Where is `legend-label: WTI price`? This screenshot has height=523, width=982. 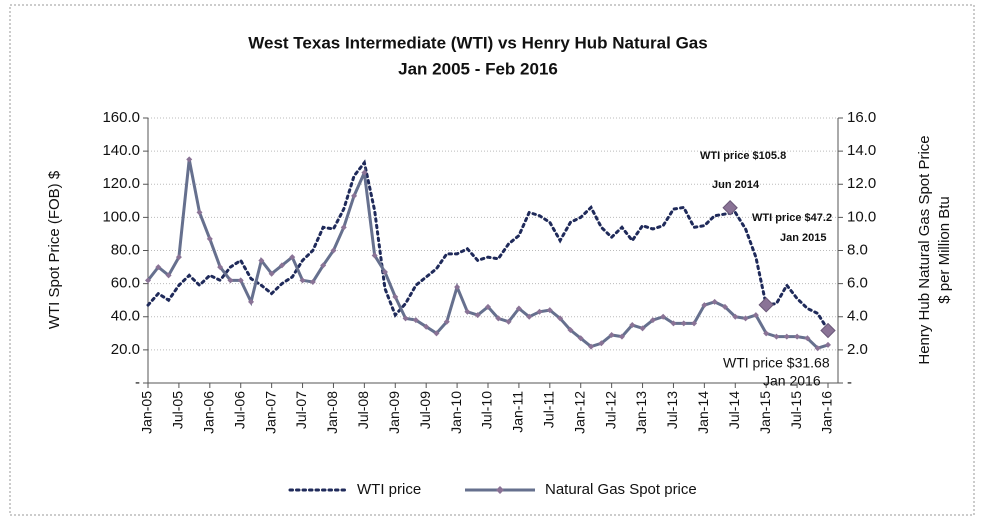
legend-label: WTI price is located at coordinates (389, 489).